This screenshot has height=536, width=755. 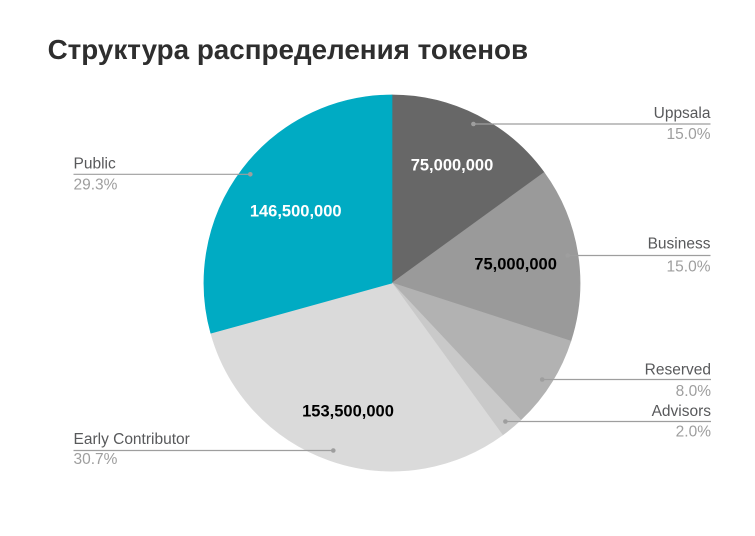 What do you see at coordinates (678, 370) in the screenshot?
I see `svg-text: Reserved` at bounding box center [678, 370].